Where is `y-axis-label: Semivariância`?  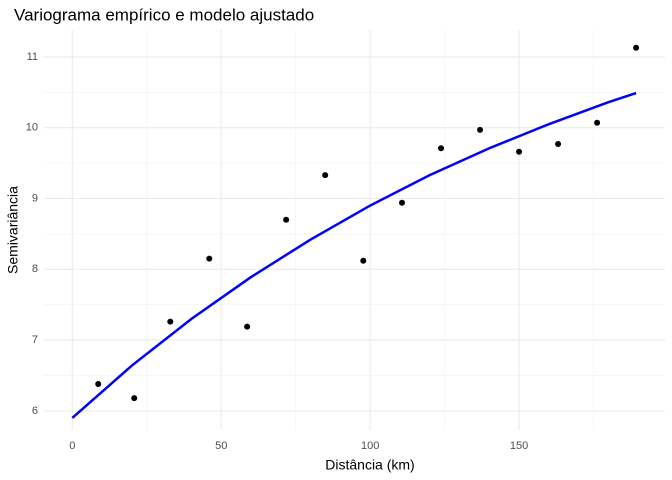 y-axis-label: Semivariância is located at coordinates (13, 230).